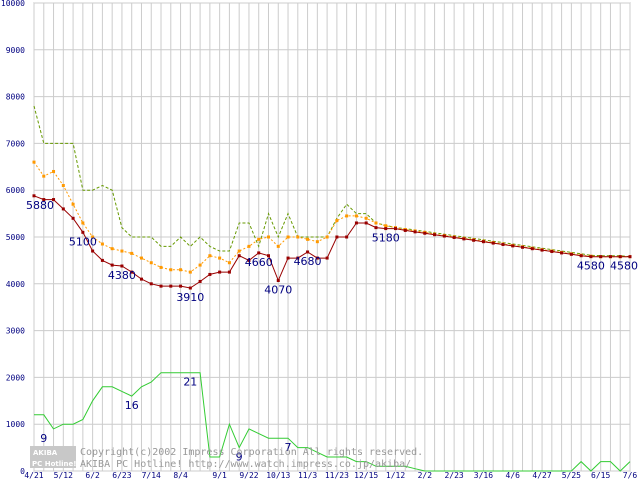 Image resolution: width=640 pixels, height=480 pixels. I want to click on data-label: 5180, so click(386, 238).